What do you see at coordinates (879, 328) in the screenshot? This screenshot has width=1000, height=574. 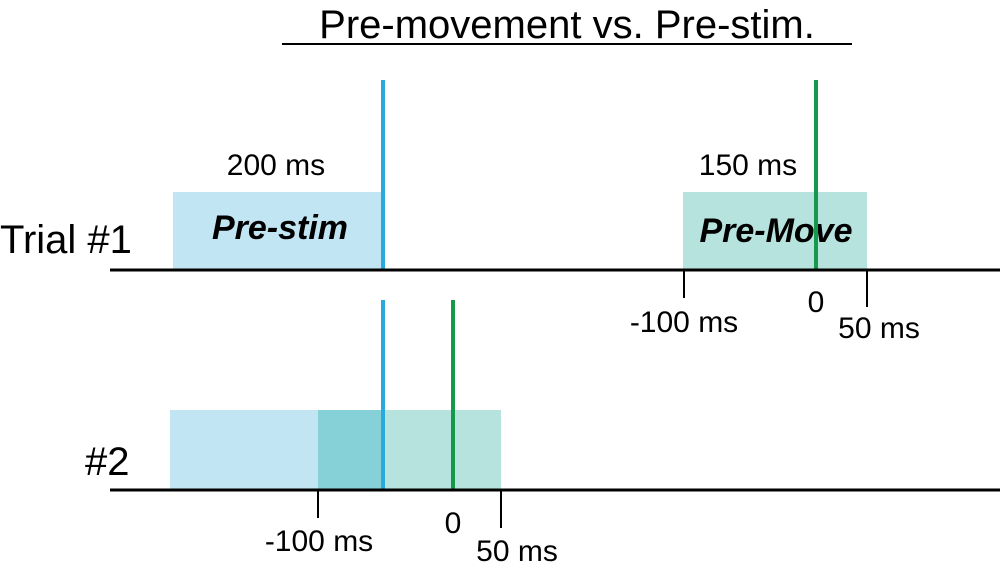 I see `trial1-tick-label-plus50: 50 ms` at bounding box center [879, 328].